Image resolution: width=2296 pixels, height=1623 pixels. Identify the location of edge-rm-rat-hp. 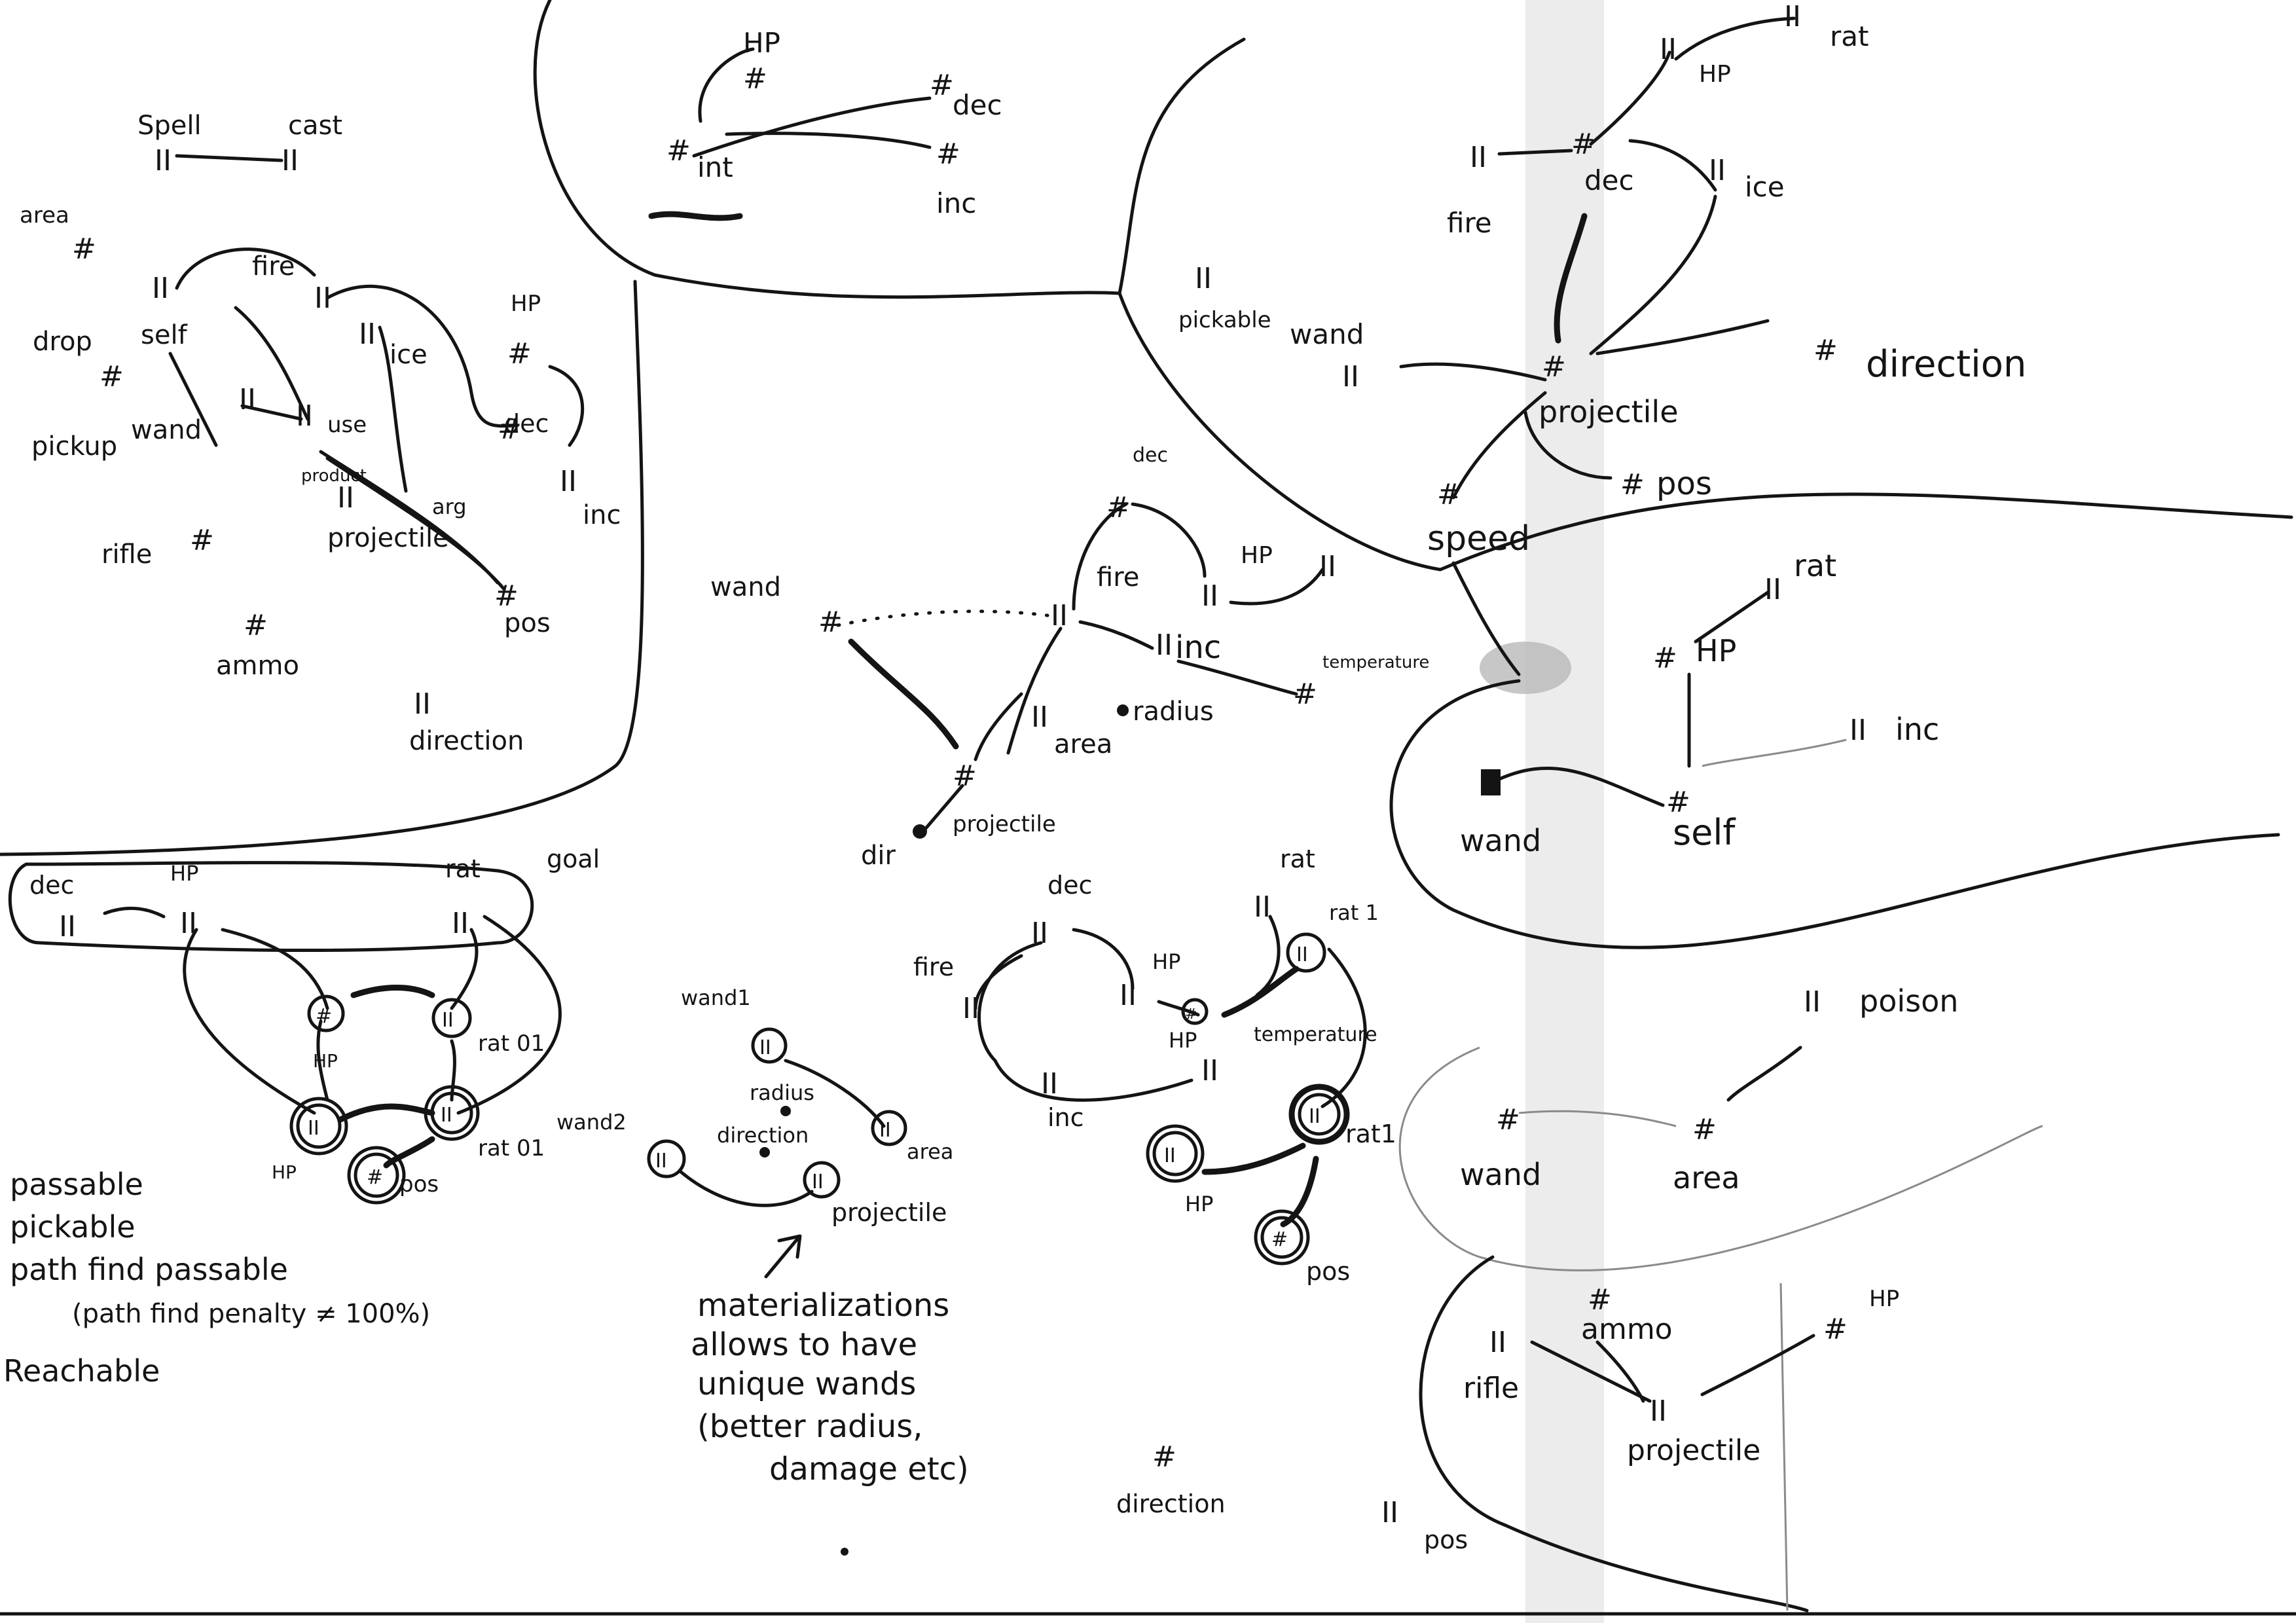
(1732, 617).